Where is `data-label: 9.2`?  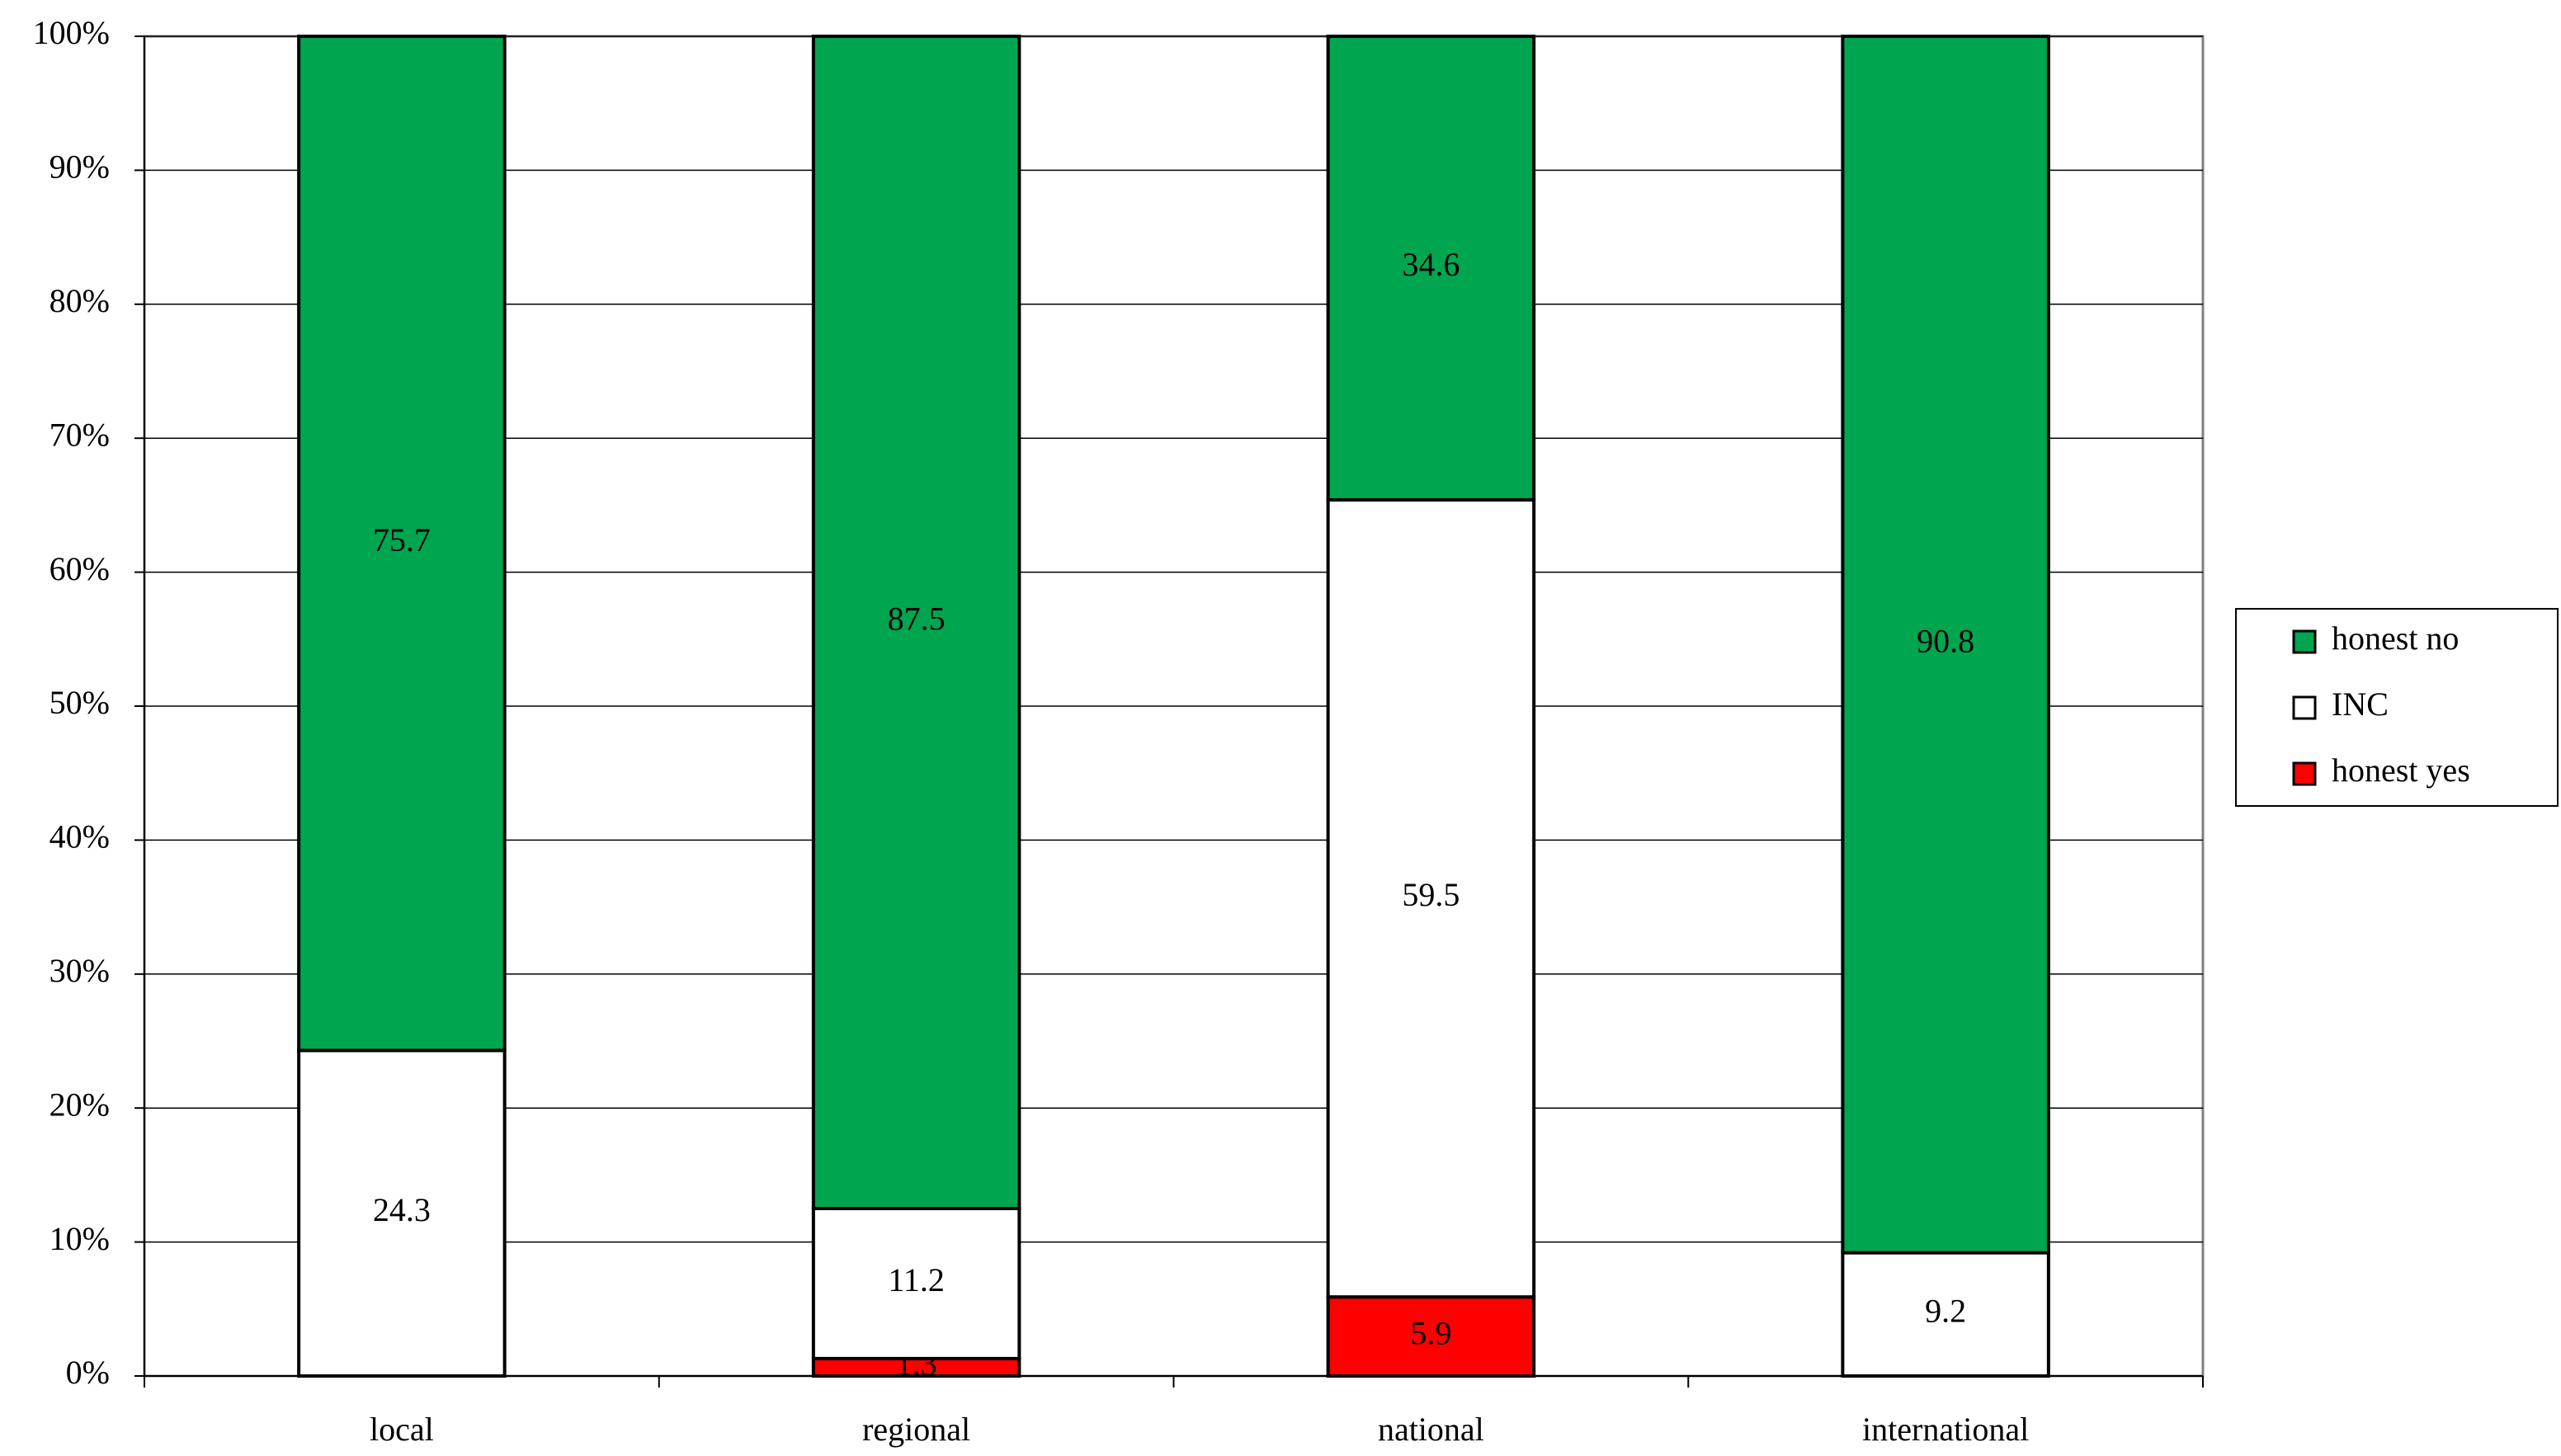 data-label: 9.2 is located at coordinates (1945, 1310).